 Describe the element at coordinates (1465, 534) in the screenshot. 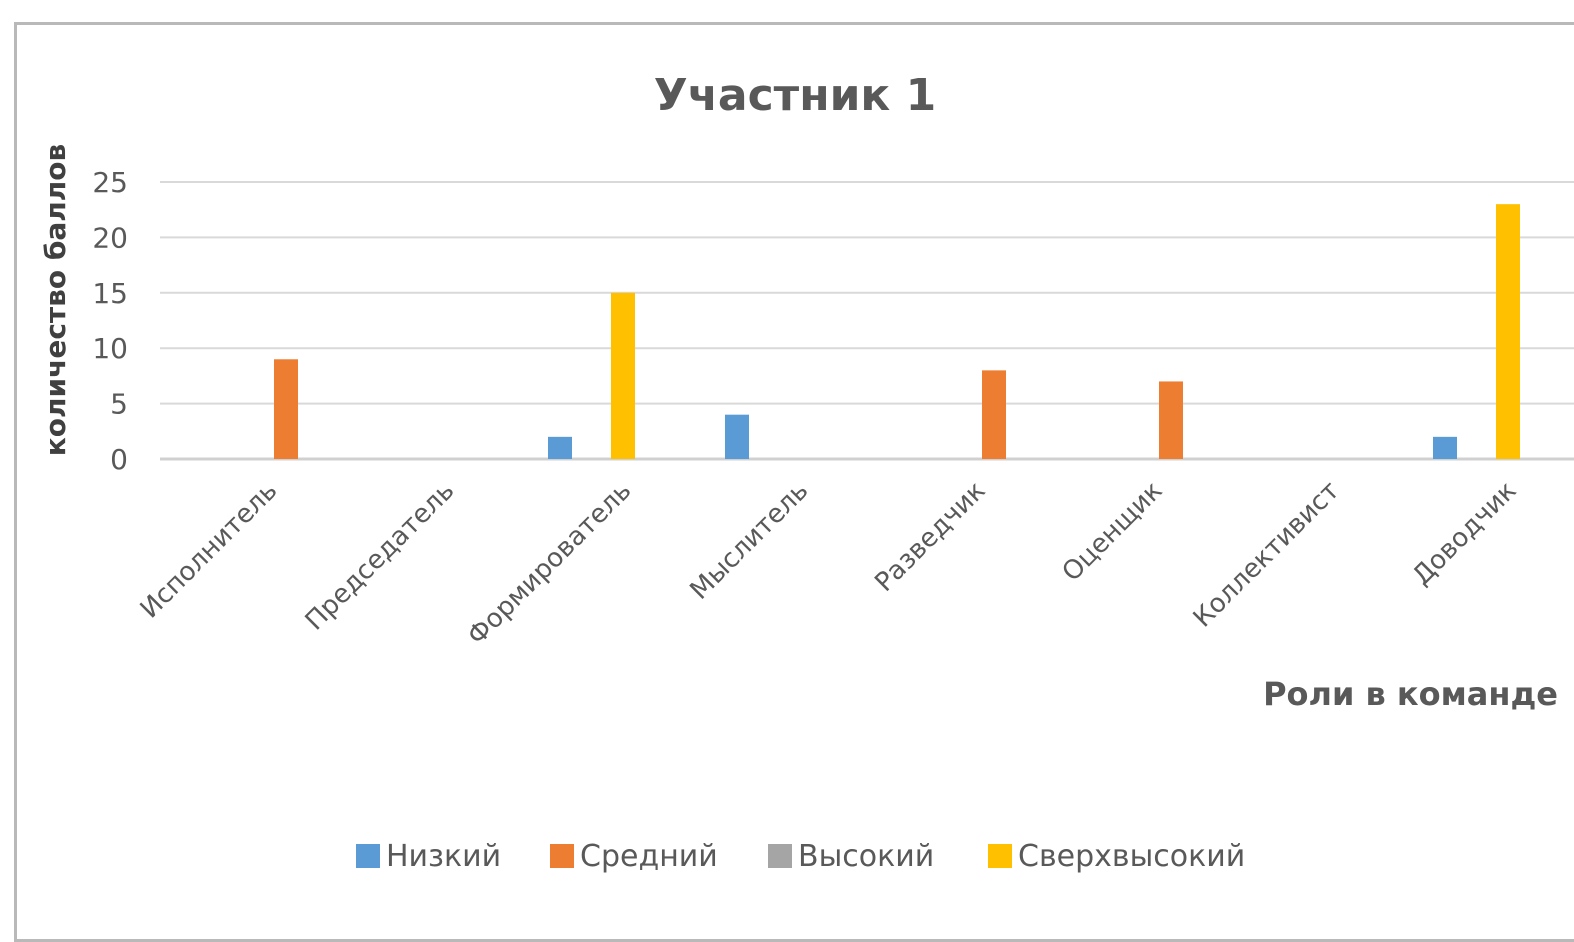

I see `x-tick-label: Доводчик` at that location.